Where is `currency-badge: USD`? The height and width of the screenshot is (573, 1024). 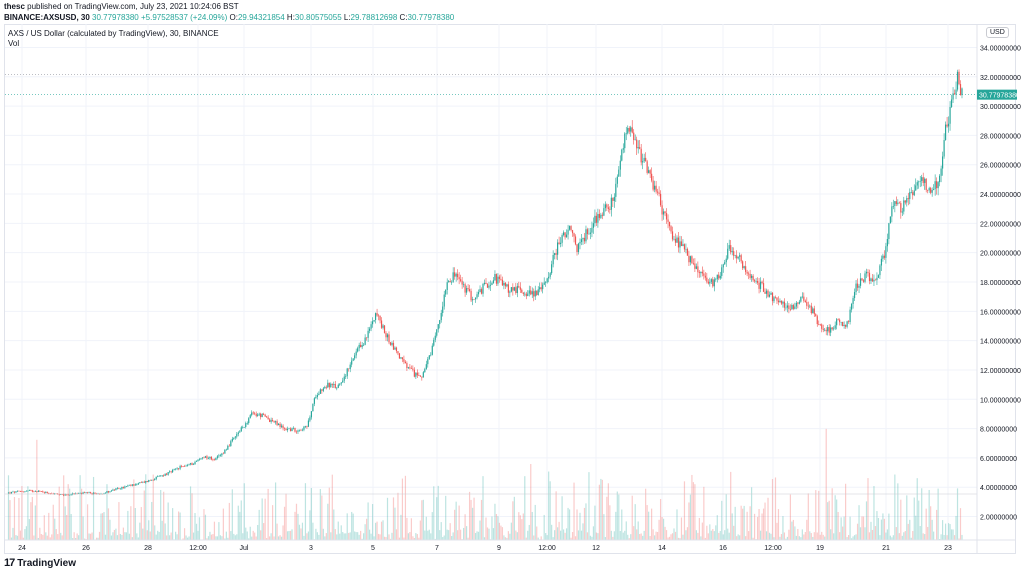
currency-badge: USD is located at coordinates (997, 32).